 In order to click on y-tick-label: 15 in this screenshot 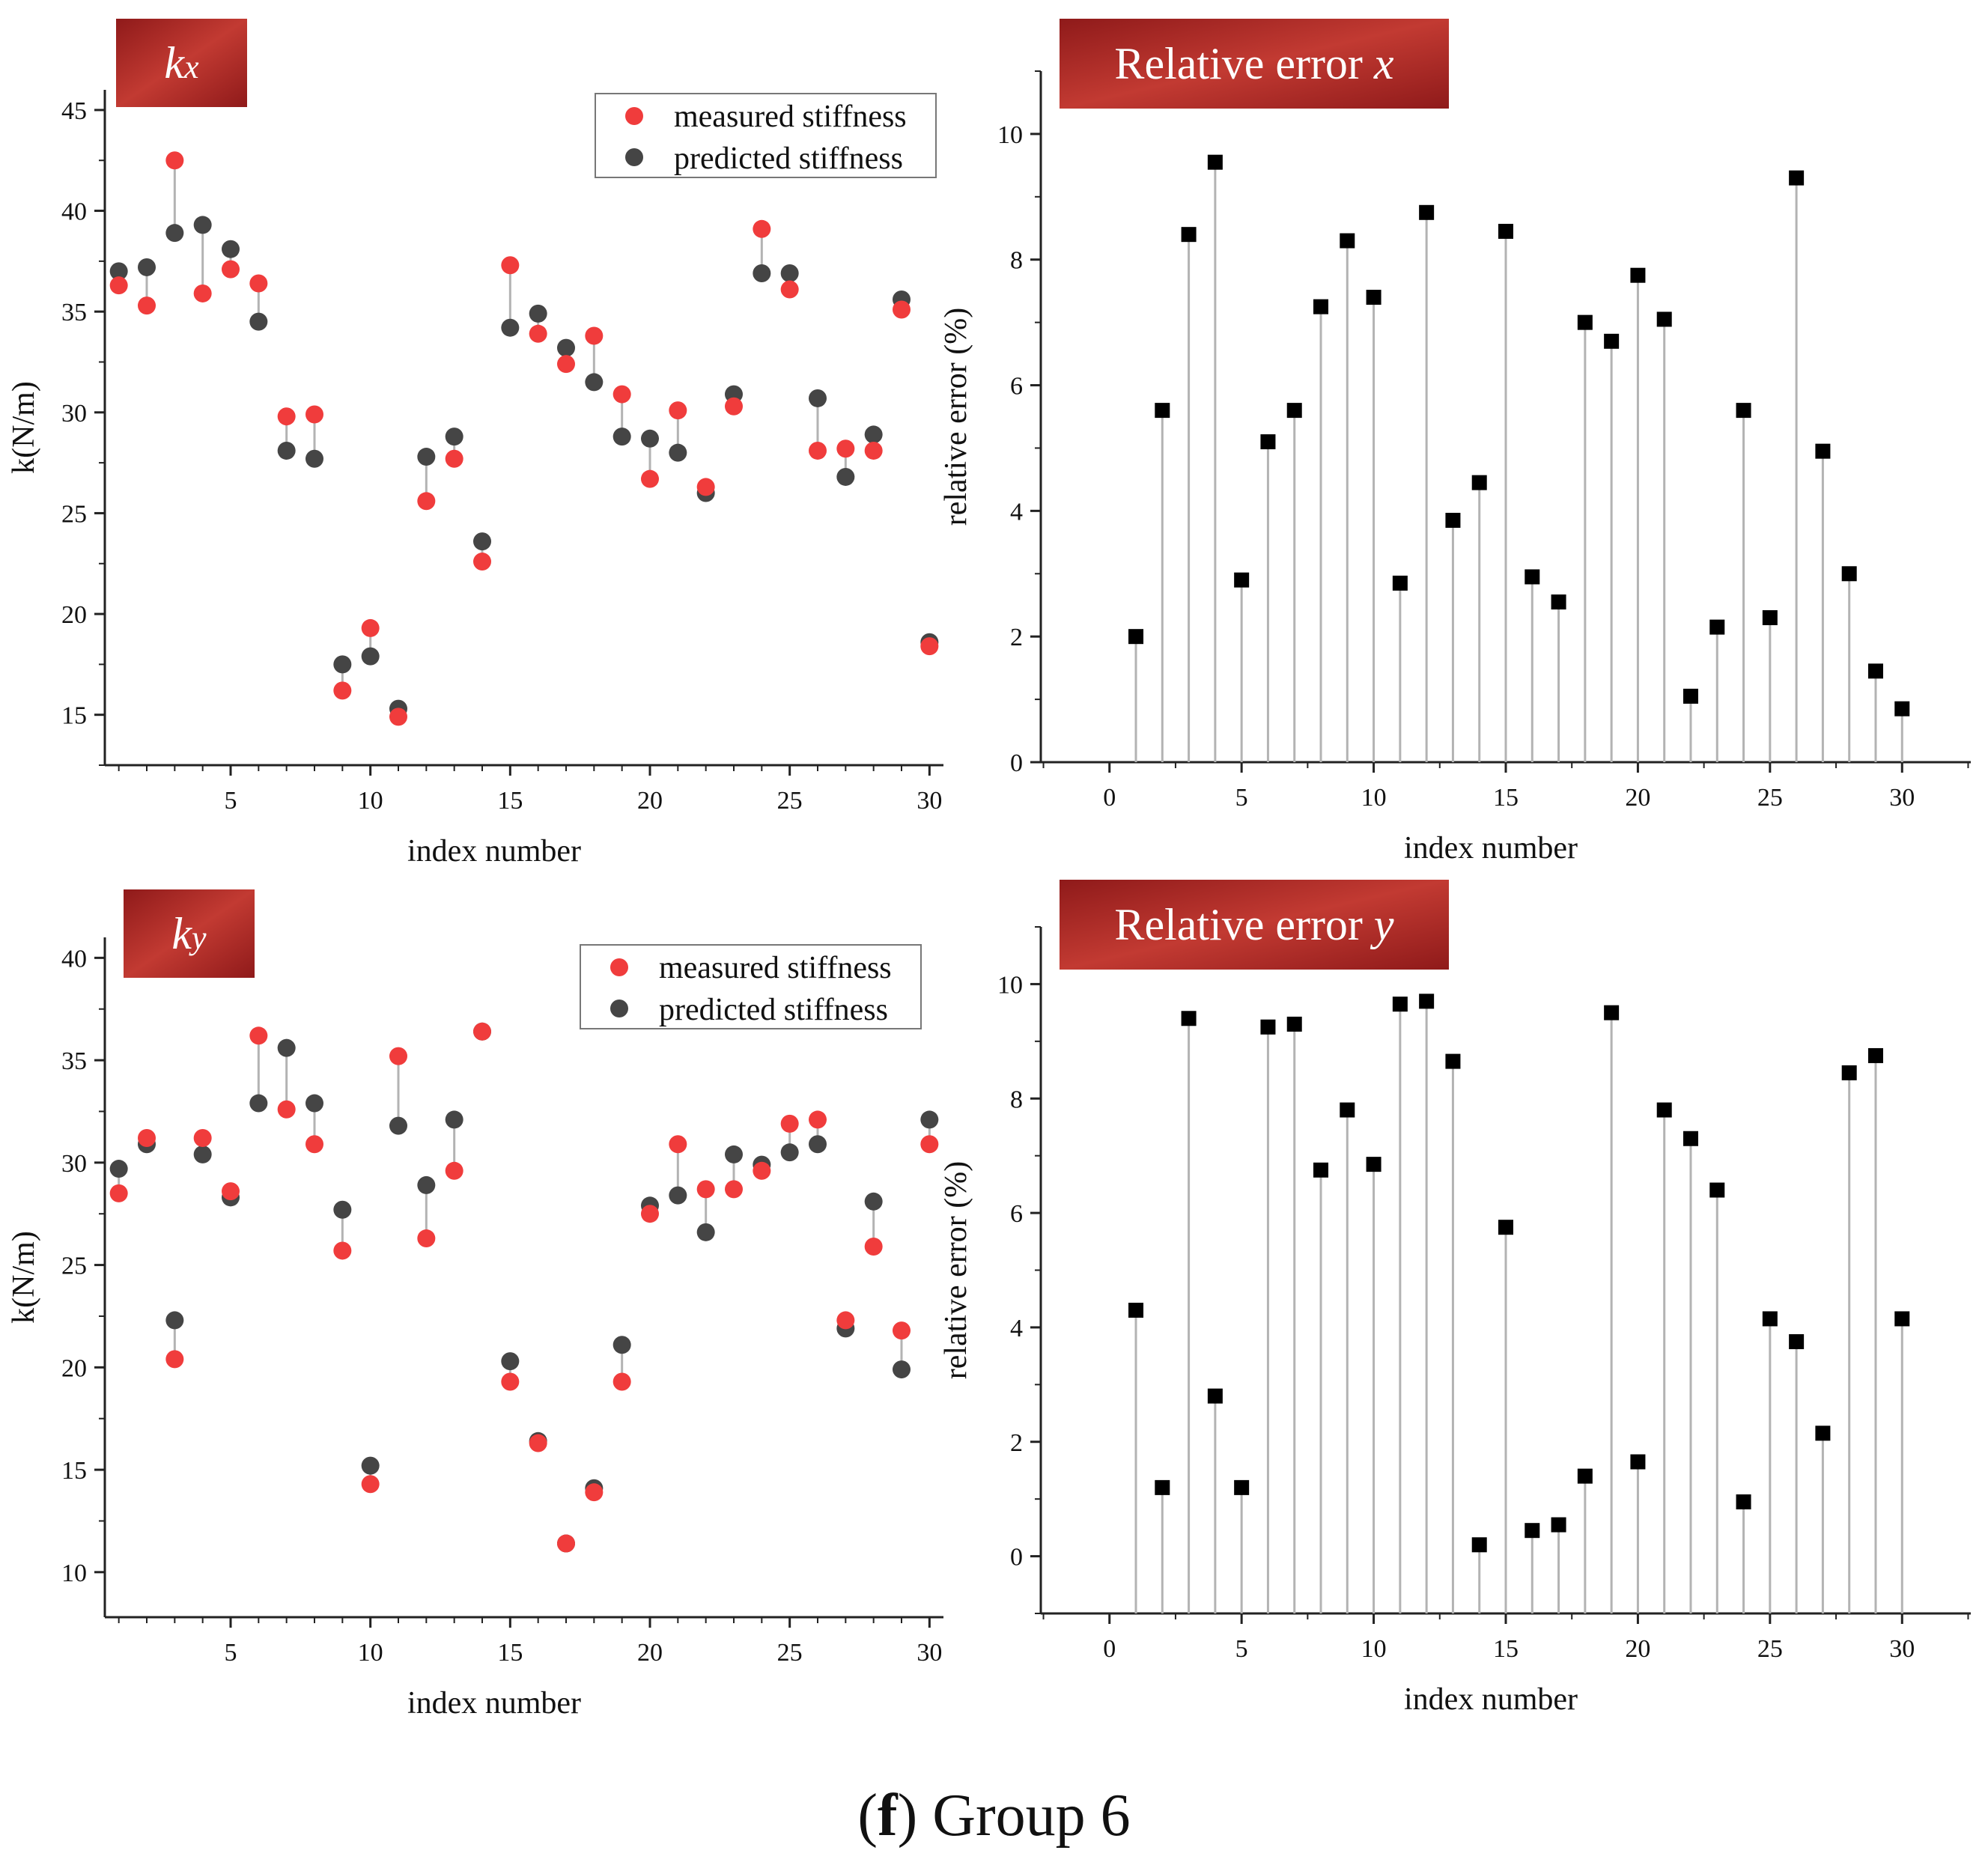, I will do `click(74, 716)`.